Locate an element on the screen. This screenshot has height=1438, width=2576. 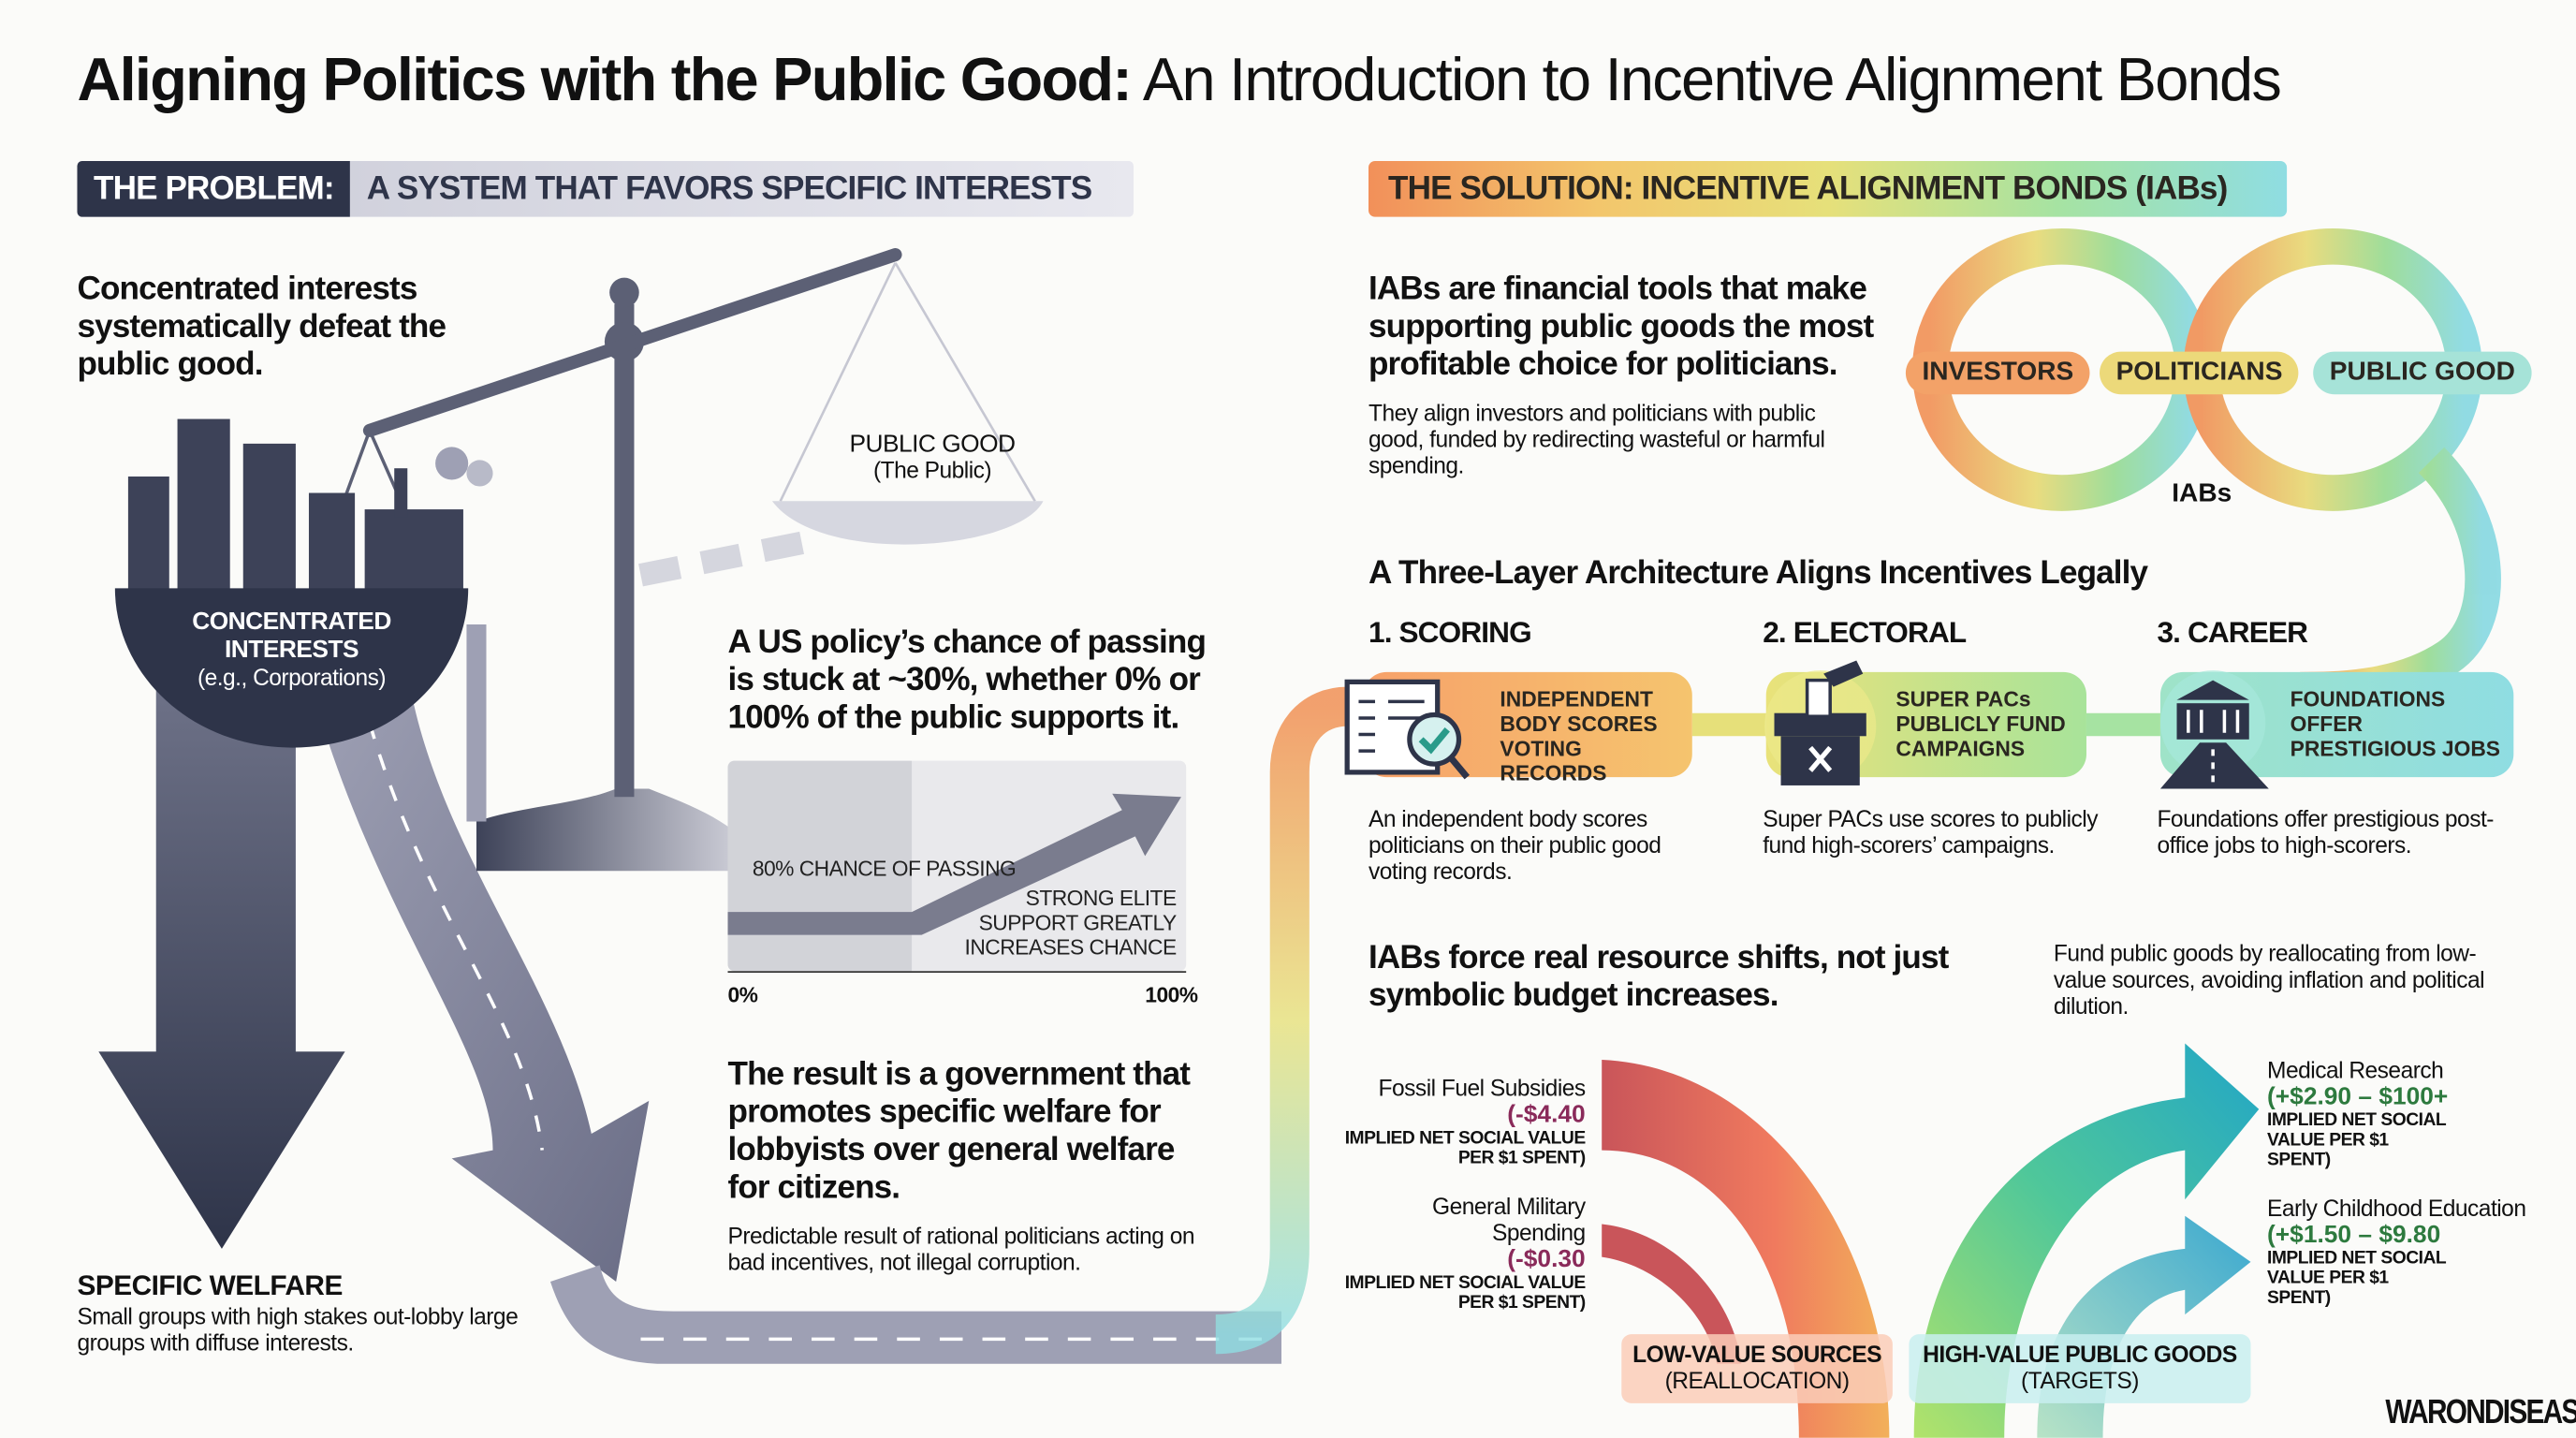
pill-public-good: PUBLIC GOOD is located at coordinates (2422, 373).